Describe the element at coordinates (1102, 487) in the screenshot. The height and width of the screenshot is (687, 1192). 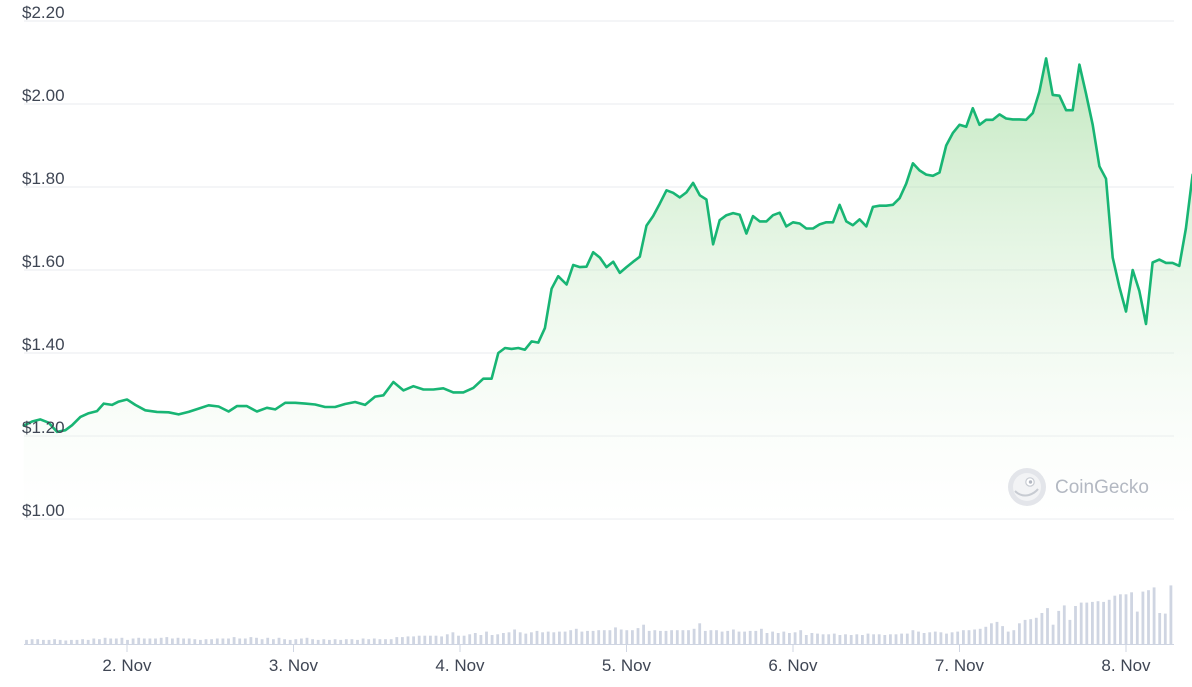
I see `watermark-text: CoinGecko` at that location.